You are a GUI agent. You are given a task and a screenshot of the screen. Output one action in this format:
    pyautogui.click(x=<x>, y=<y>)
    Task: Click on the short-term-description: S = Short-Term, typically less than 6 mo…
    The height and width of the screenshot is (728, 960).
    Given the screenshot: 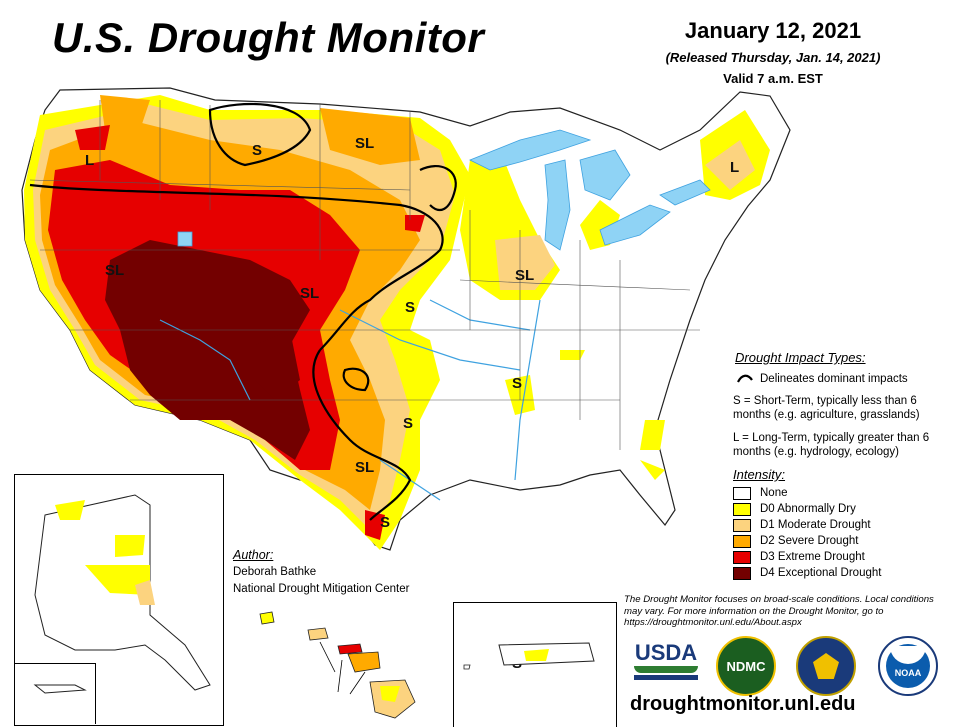 What is the action you would take?
    pyautogui.click(x=826, y=408)
    